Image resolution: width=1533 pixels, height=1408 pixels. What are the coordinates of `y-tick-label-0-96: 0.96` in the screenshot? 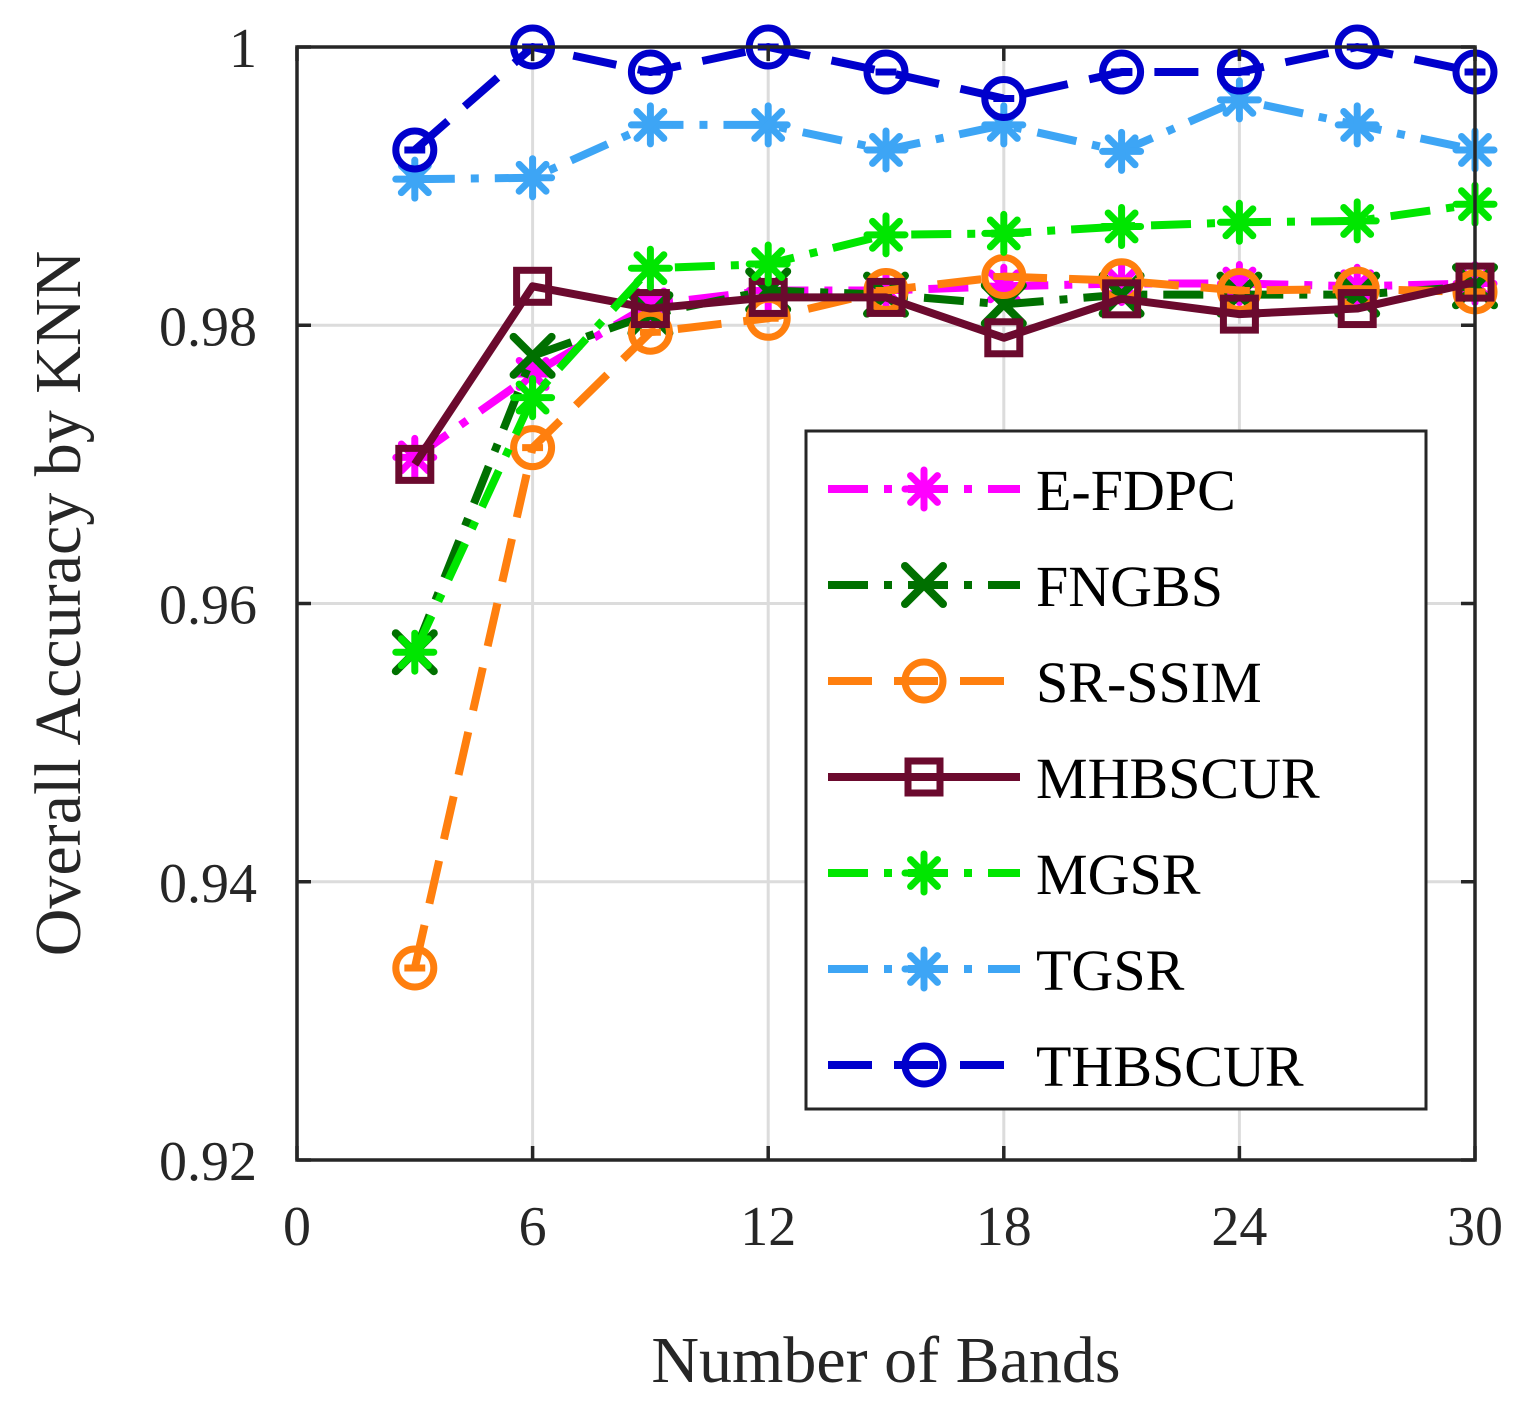 It's located at (208, 606).